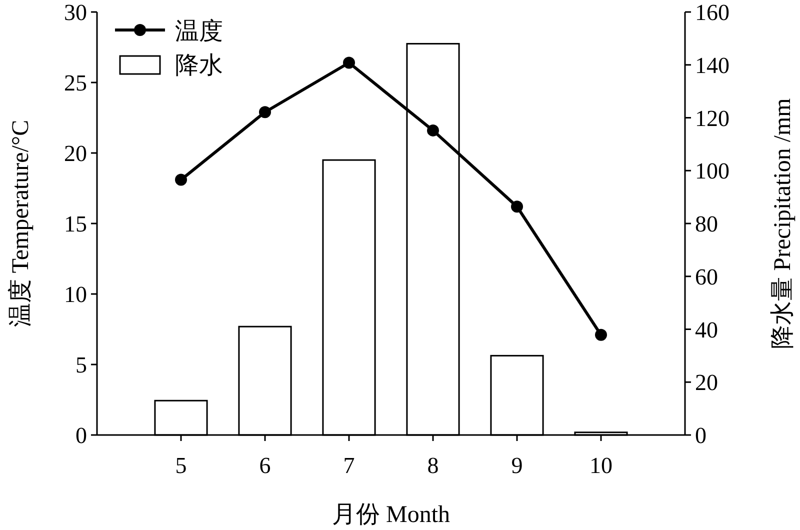 This screenshot has width=800, height=530. What do you see at coordinates (783, 223) in the screenshot?
I see `y2-axis-title: 降水量 Precipitation /mm` at bounding box center [783, 223].